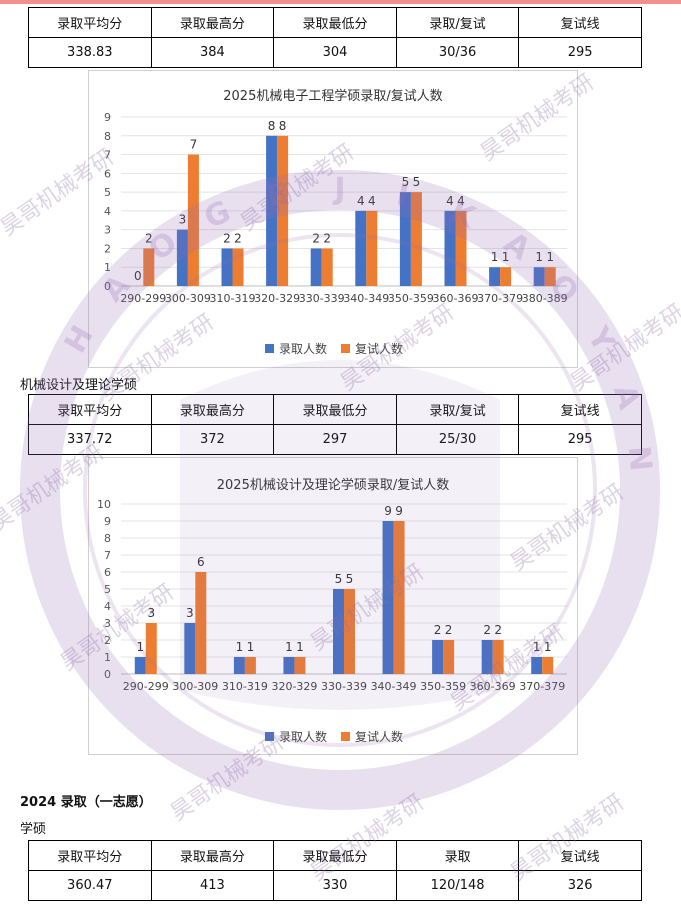 This screenshot has height=910, width=681. What do you see at coordinates (79, 385) in the screenshot?
I see `section-heading: 机械设计及理论学硕` at bounding box center [79, 385].